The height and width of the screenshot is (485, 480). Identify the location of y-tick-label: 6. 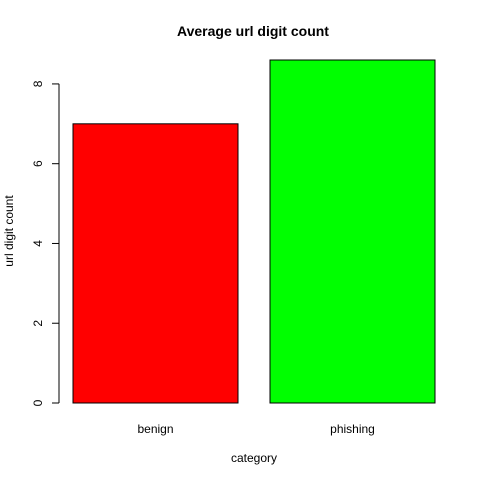
(38, 163).